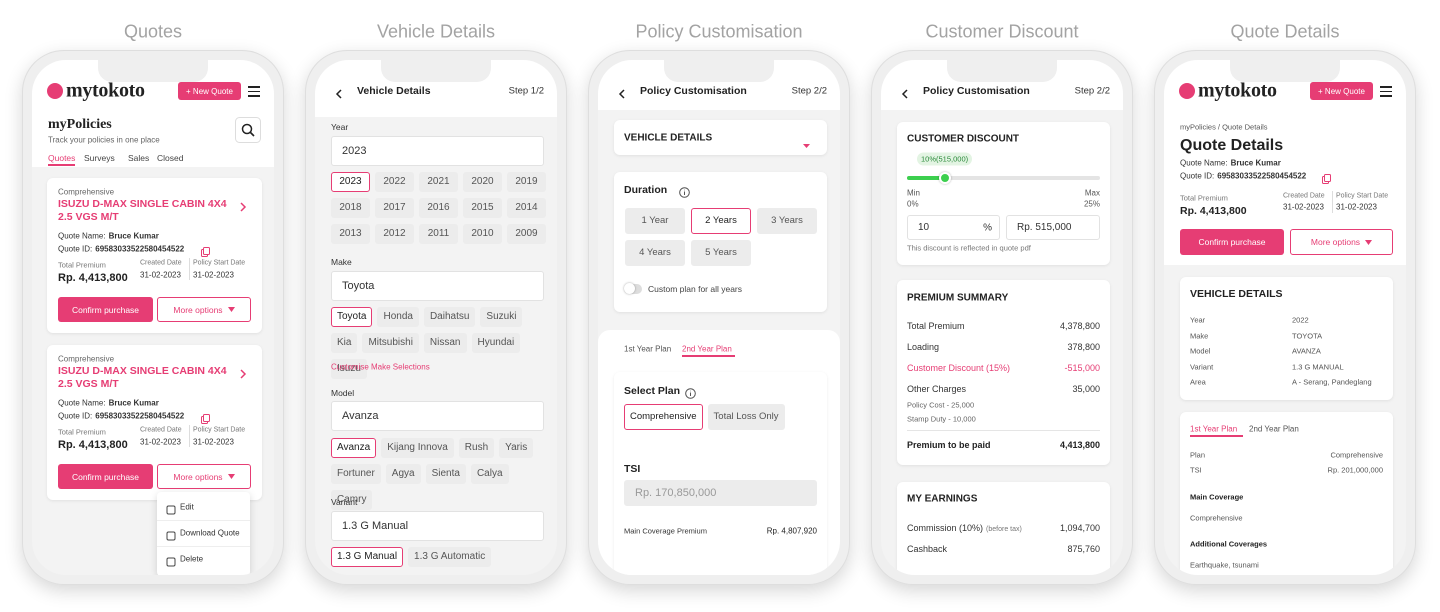 Image resolution: width=1440 pixels, height=612 pixels. Describe the element at coordinates (417, 448) in the screenshot. I see `chip: Kijang Innova` at that location.